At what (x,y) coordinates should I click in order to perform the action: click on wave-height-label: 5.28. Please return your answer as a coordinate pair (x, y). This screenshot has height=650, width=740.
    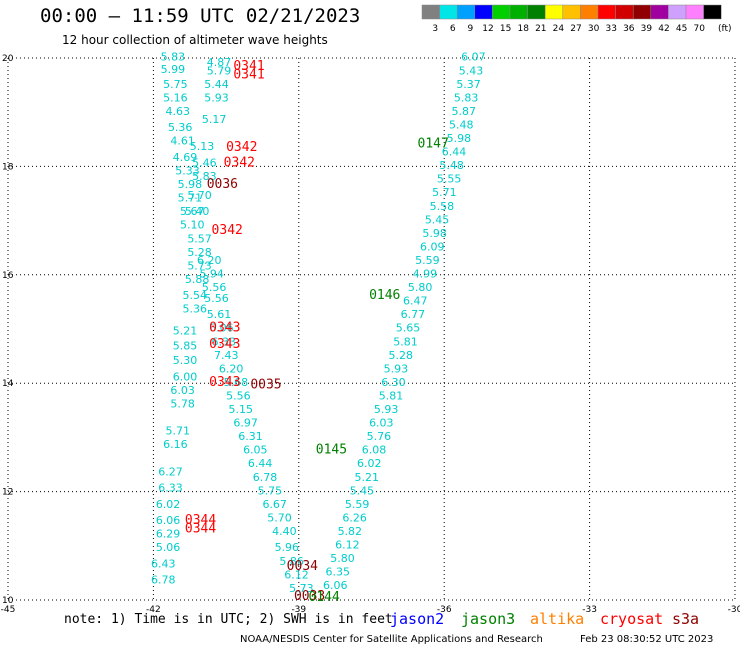
    Looking at the image, I should click on (199, 252).